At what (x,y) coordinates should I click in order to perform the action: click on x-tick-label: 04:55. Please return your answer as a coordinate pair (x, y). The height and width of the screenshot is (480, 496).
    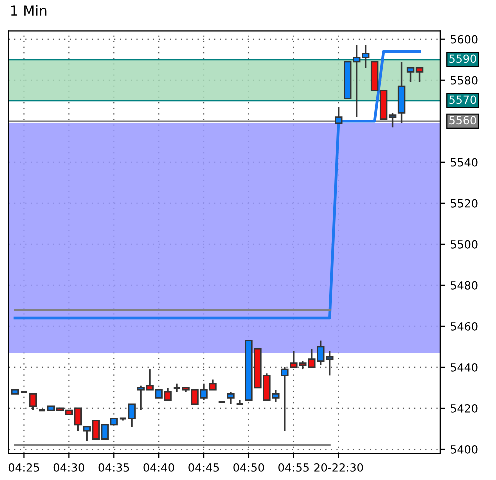
    Looking at the image, I should click on (293, 468).